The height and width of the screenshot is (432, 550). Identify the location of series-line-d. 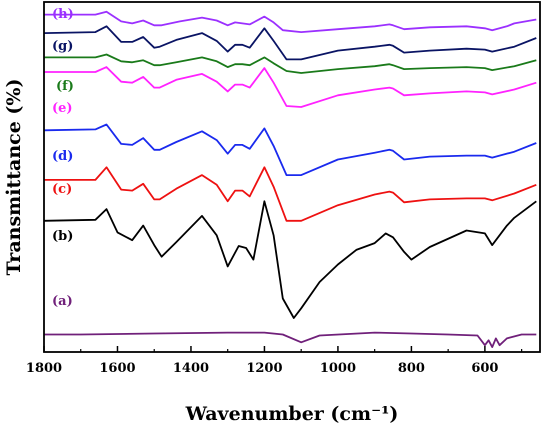
(290, 149).